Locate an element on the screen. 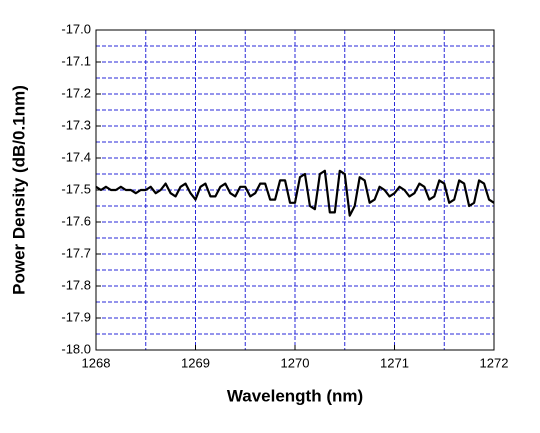 This screenshot has height=433, width=540. y-tick-label: -17.2 is located at coordinates (76, 92).